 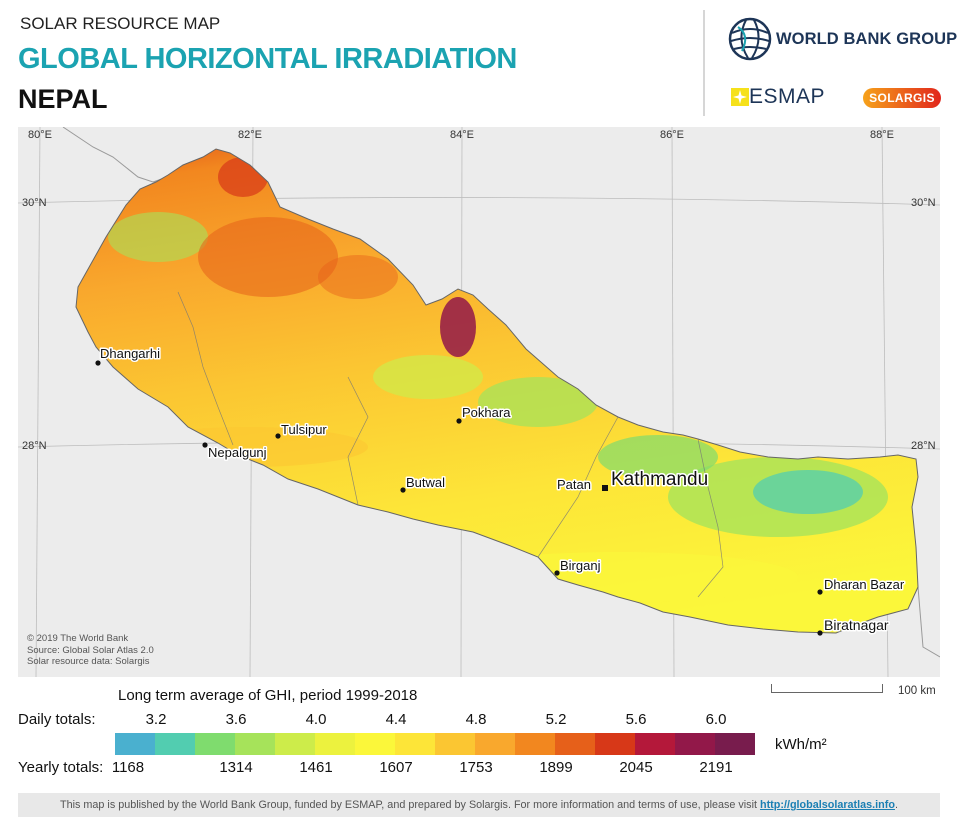 I want to click on latitude-label-30-left: 30°N, so click(x=34, y=203).